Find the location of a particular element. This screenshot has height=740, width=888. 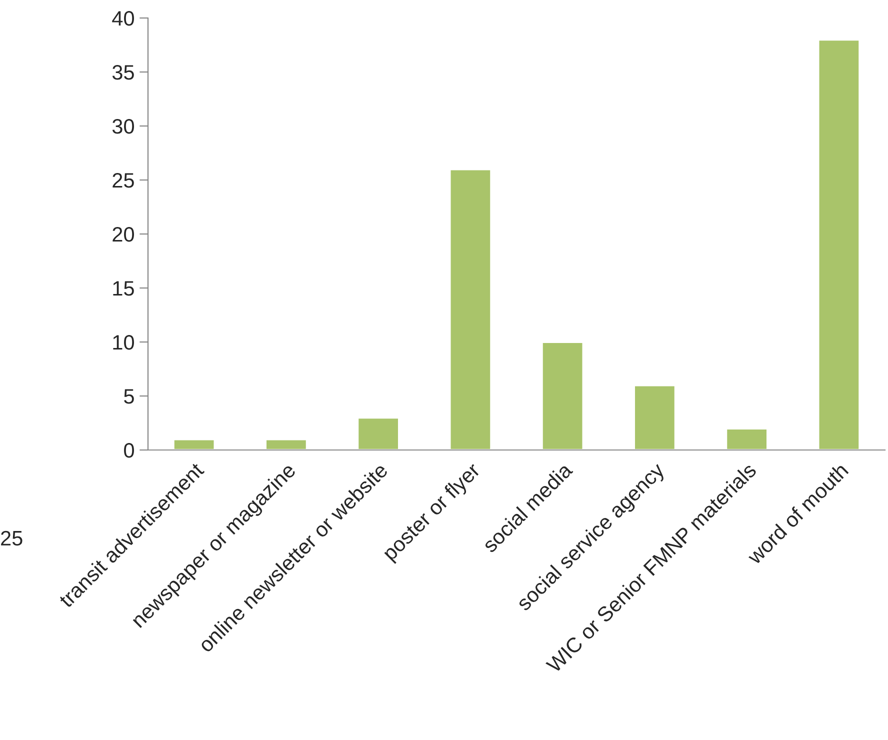

y-tick-label: 20 is located at coordinates (123, 234).